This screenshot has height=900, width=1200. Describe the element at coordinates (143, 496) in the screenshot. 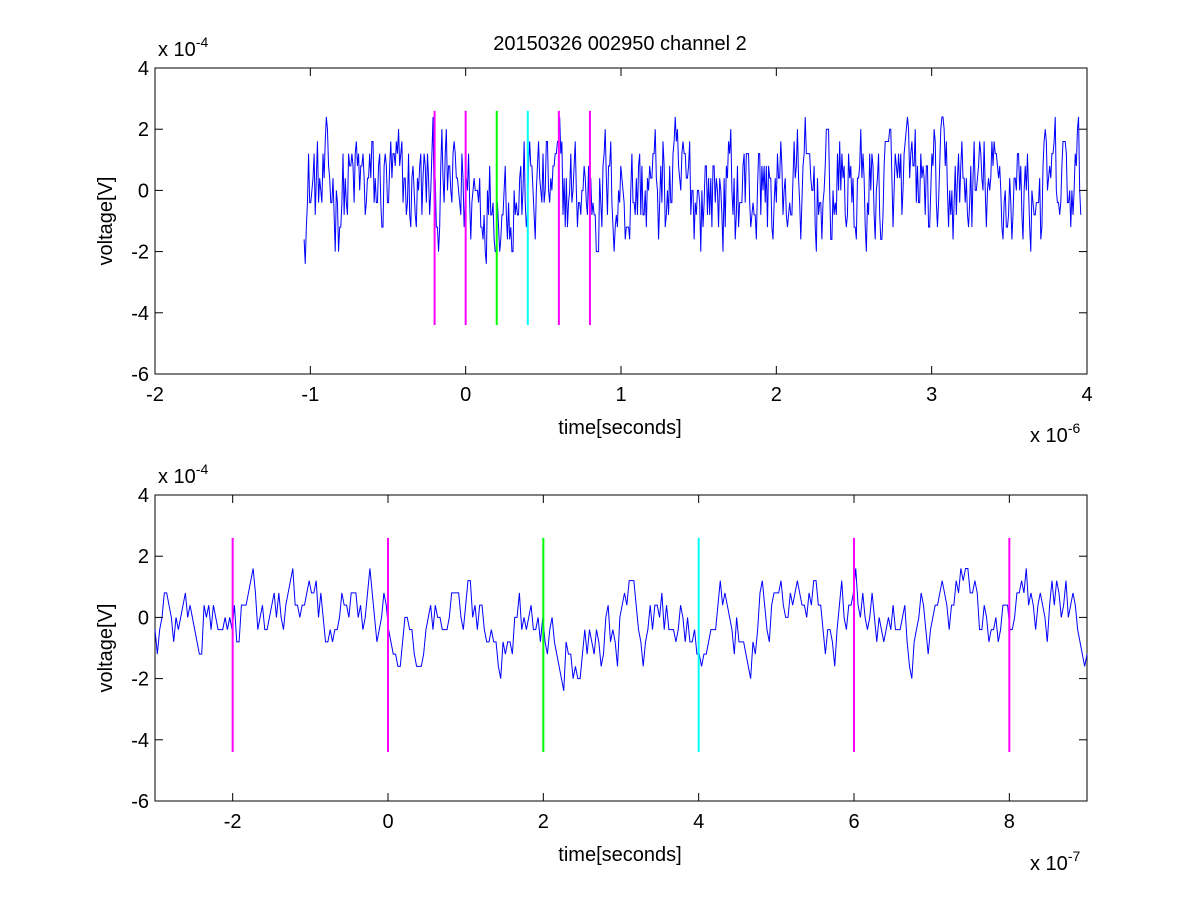

I see `bottom-y-tick-label-5: 4` at that location.